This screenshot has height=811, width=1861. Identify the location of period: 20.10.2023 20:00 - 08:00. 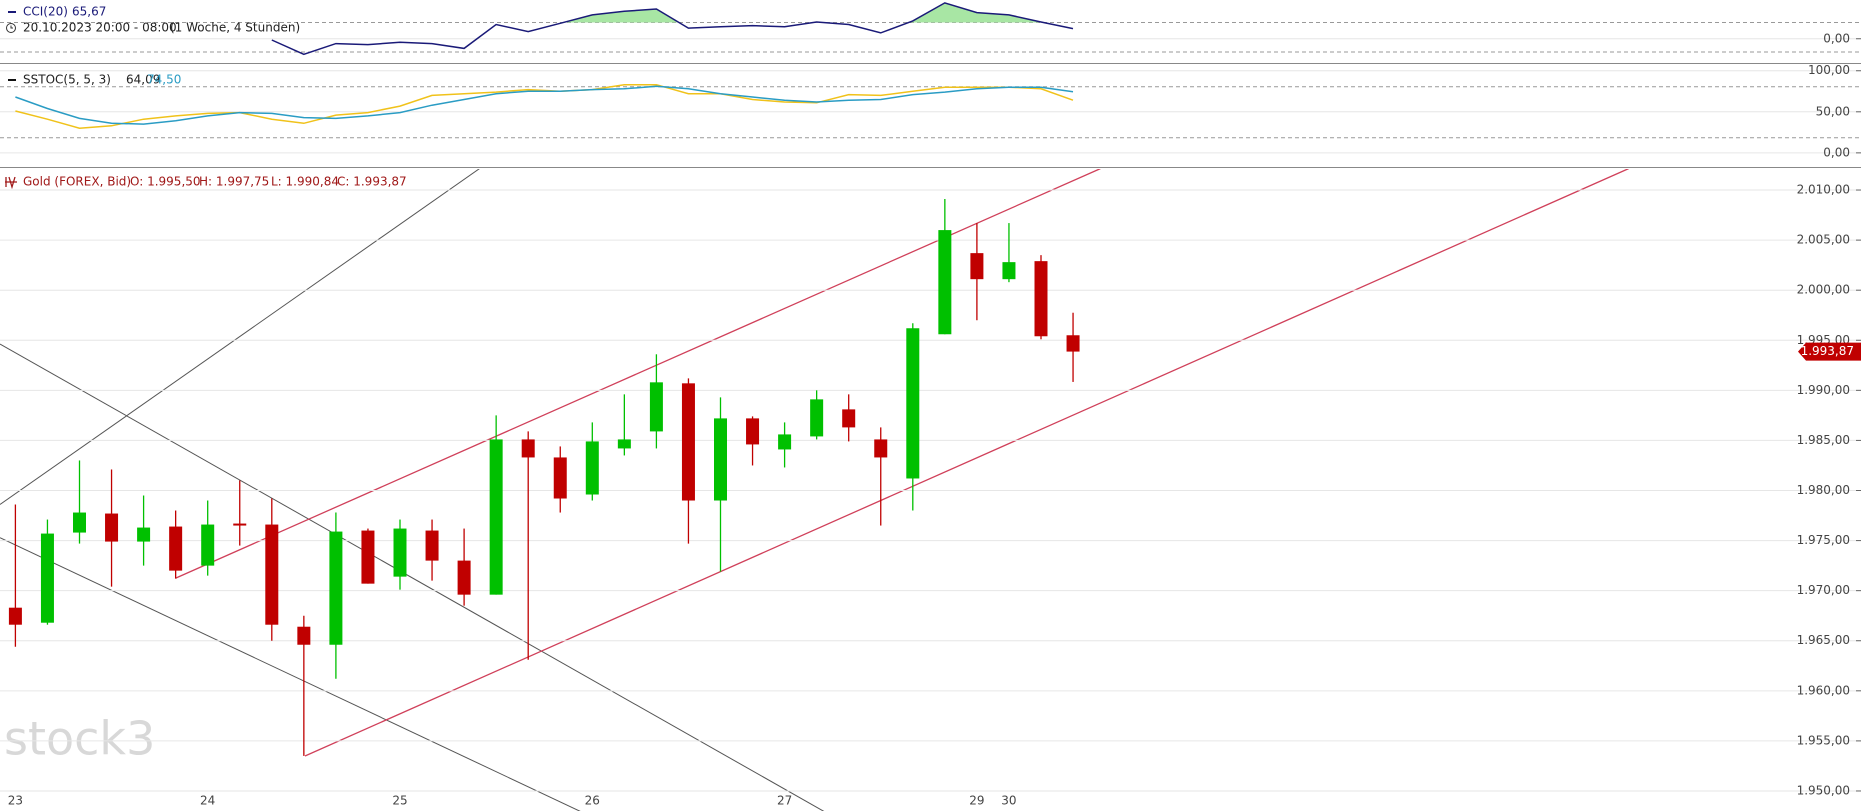
(100, 28).